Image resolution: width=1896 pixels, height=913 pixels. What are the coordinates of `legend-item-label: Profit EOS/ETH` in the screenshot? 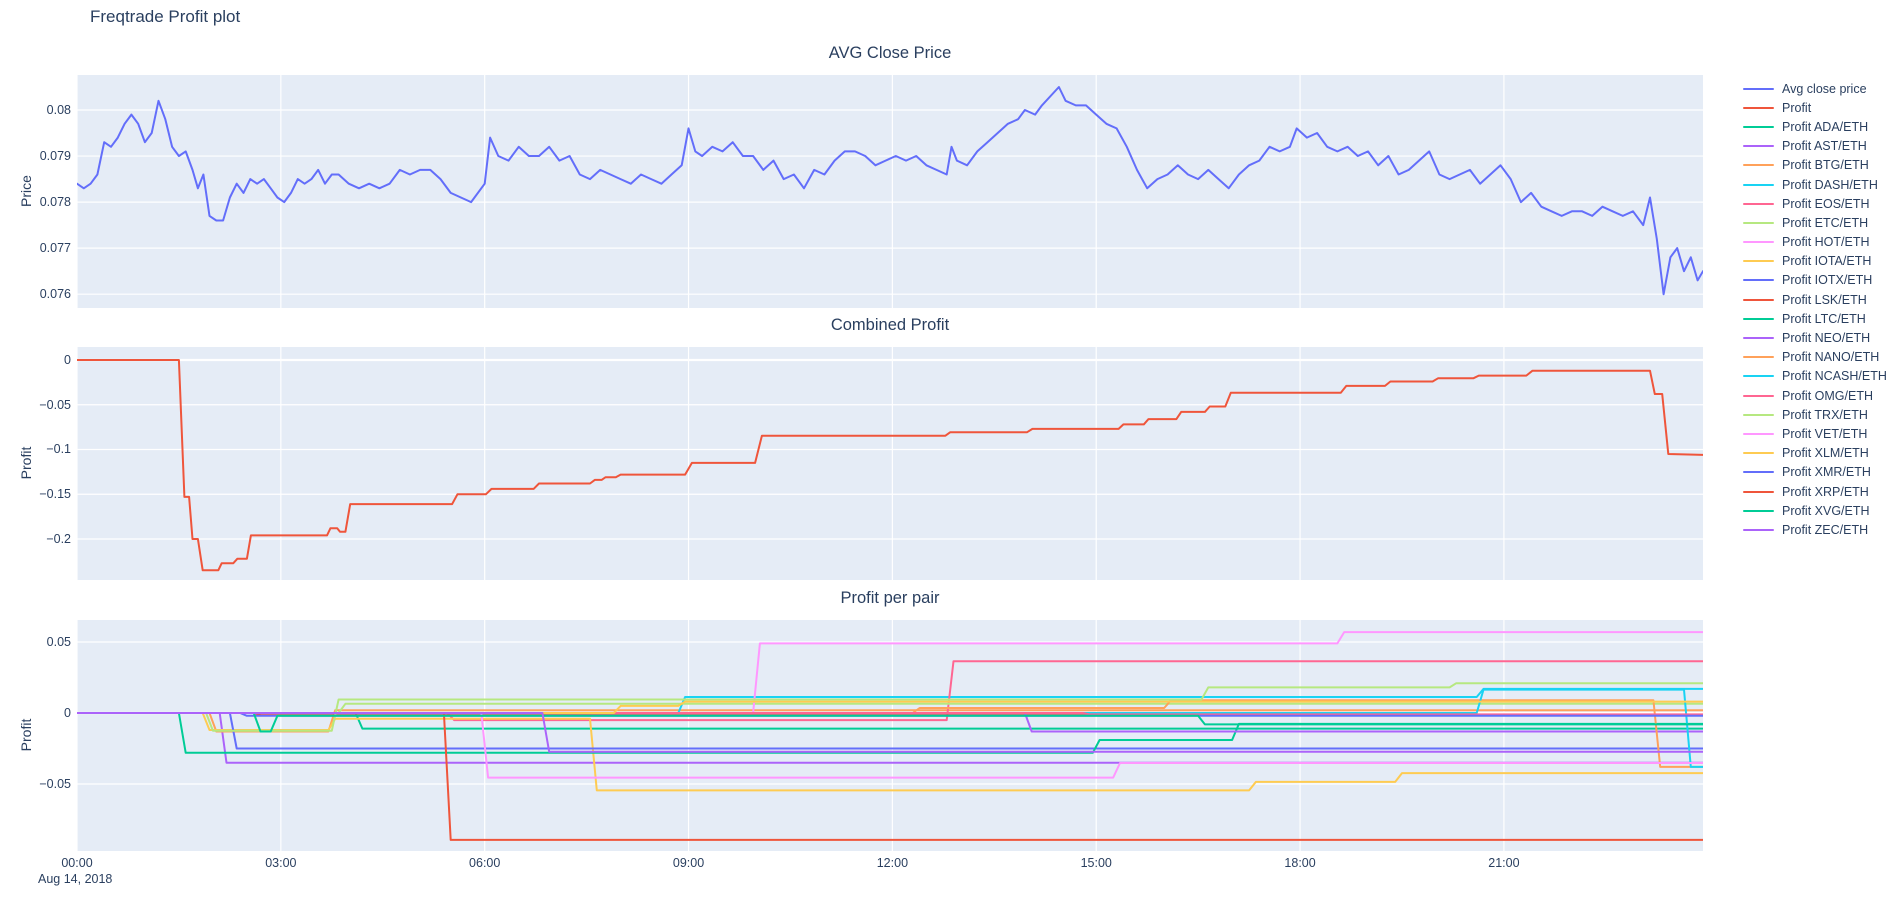 It's located at (1826, 203).